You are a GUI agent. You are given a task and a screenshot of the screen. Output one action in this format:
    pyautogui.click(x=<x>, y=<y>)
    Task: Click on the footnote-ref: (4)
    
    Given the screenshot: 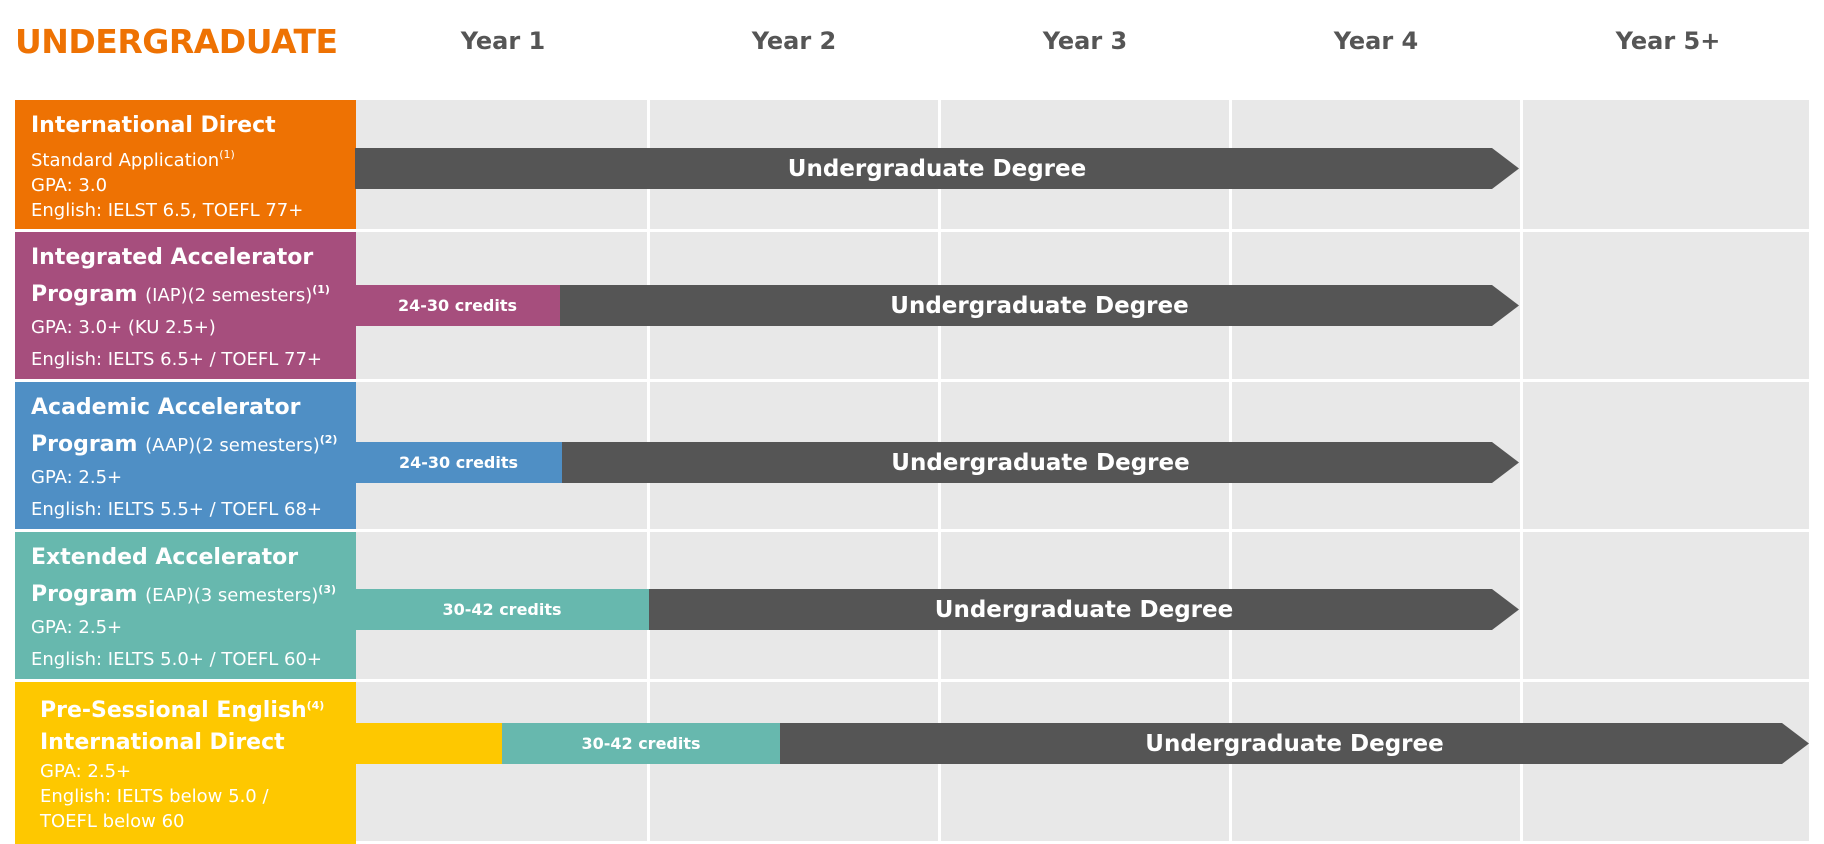 What is the action you would take?
    pyautogui.click(x=315, y=705)
    